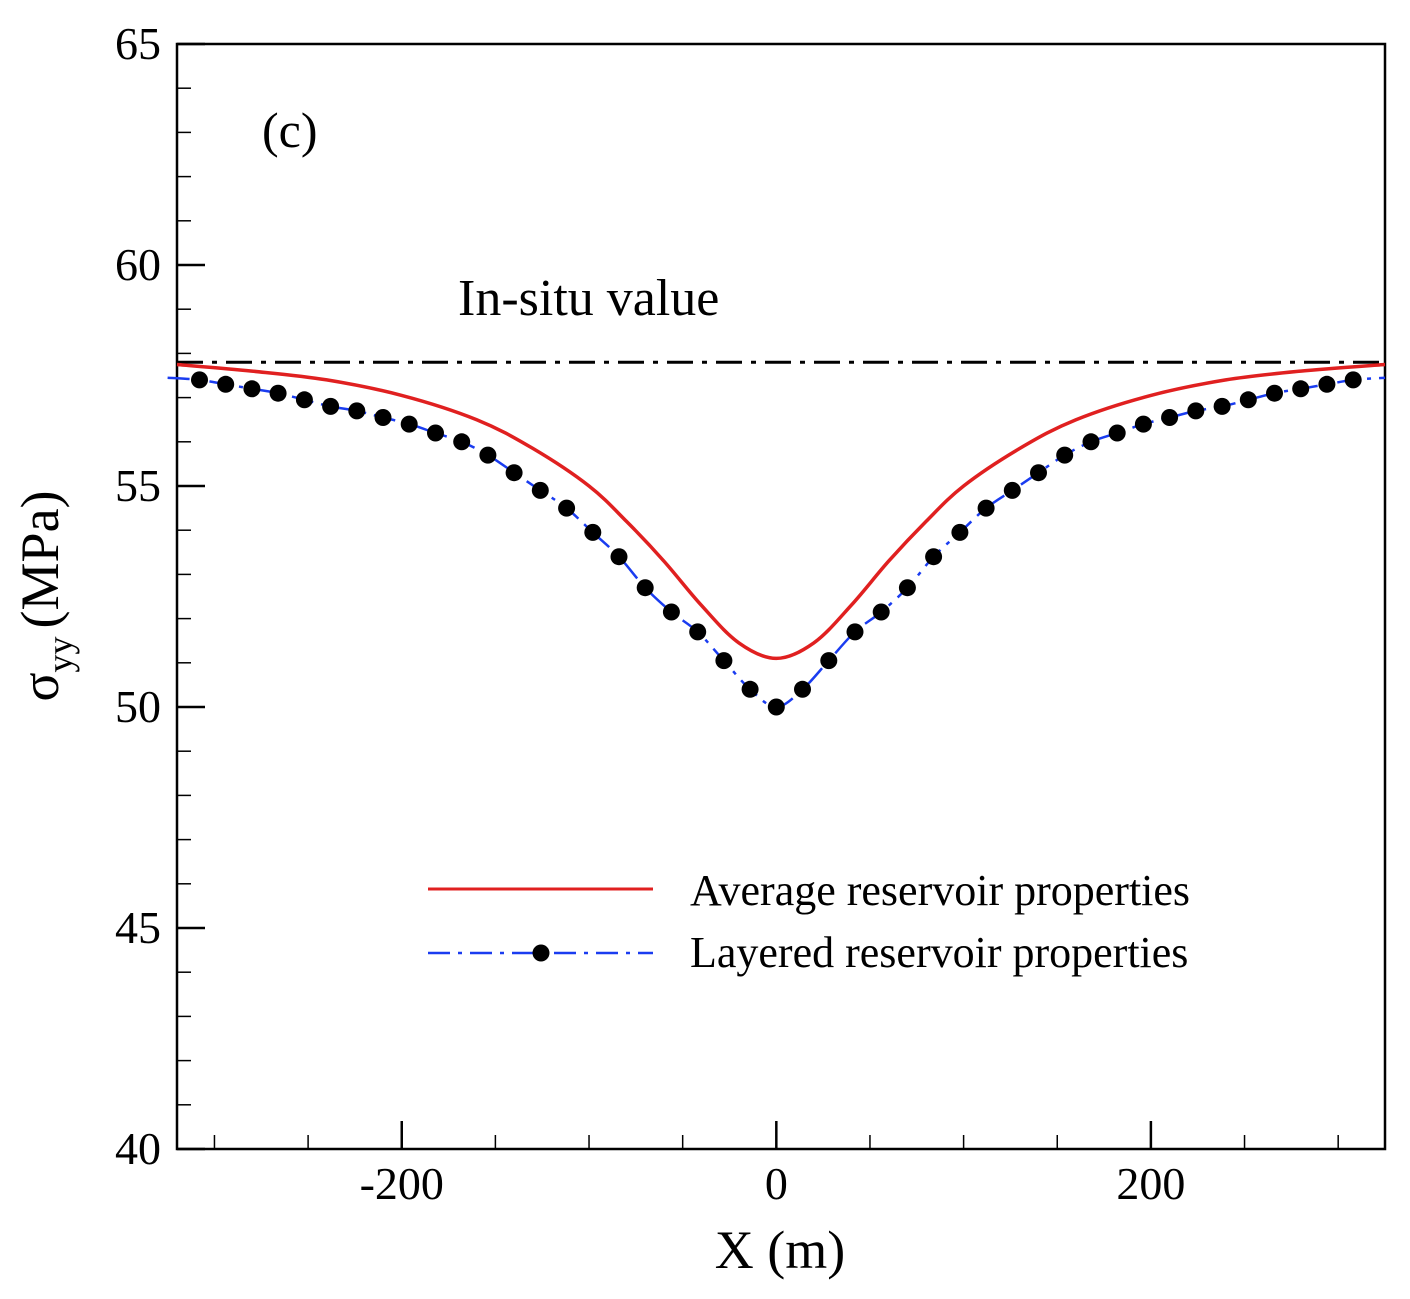  What do you see at coordinates (40, 559) in the screenshot?
I see `y-axis-unit: (MPa)` at bounding box center [40, 559].